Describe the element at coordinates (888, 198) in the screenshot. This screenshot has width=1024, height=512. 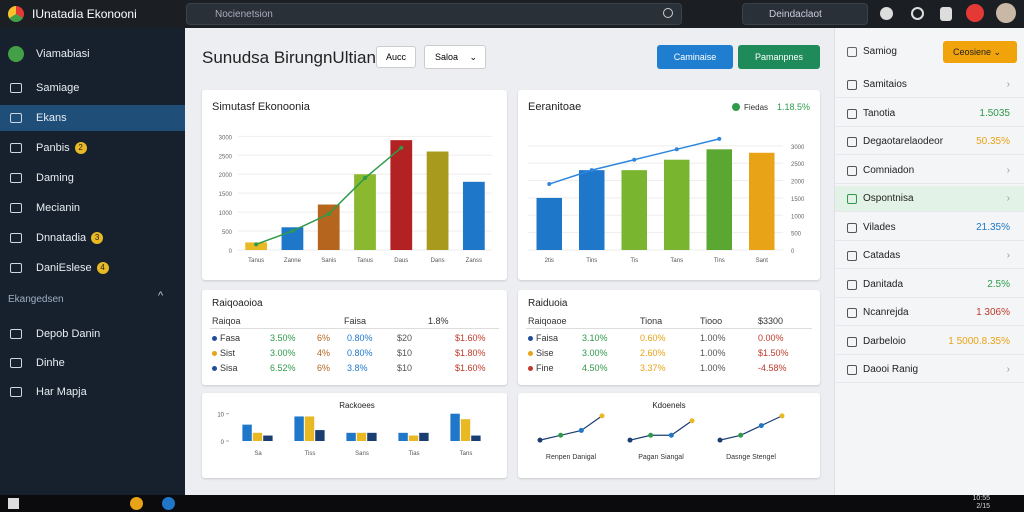
I see `item-label: Ospontnisa` at that location.